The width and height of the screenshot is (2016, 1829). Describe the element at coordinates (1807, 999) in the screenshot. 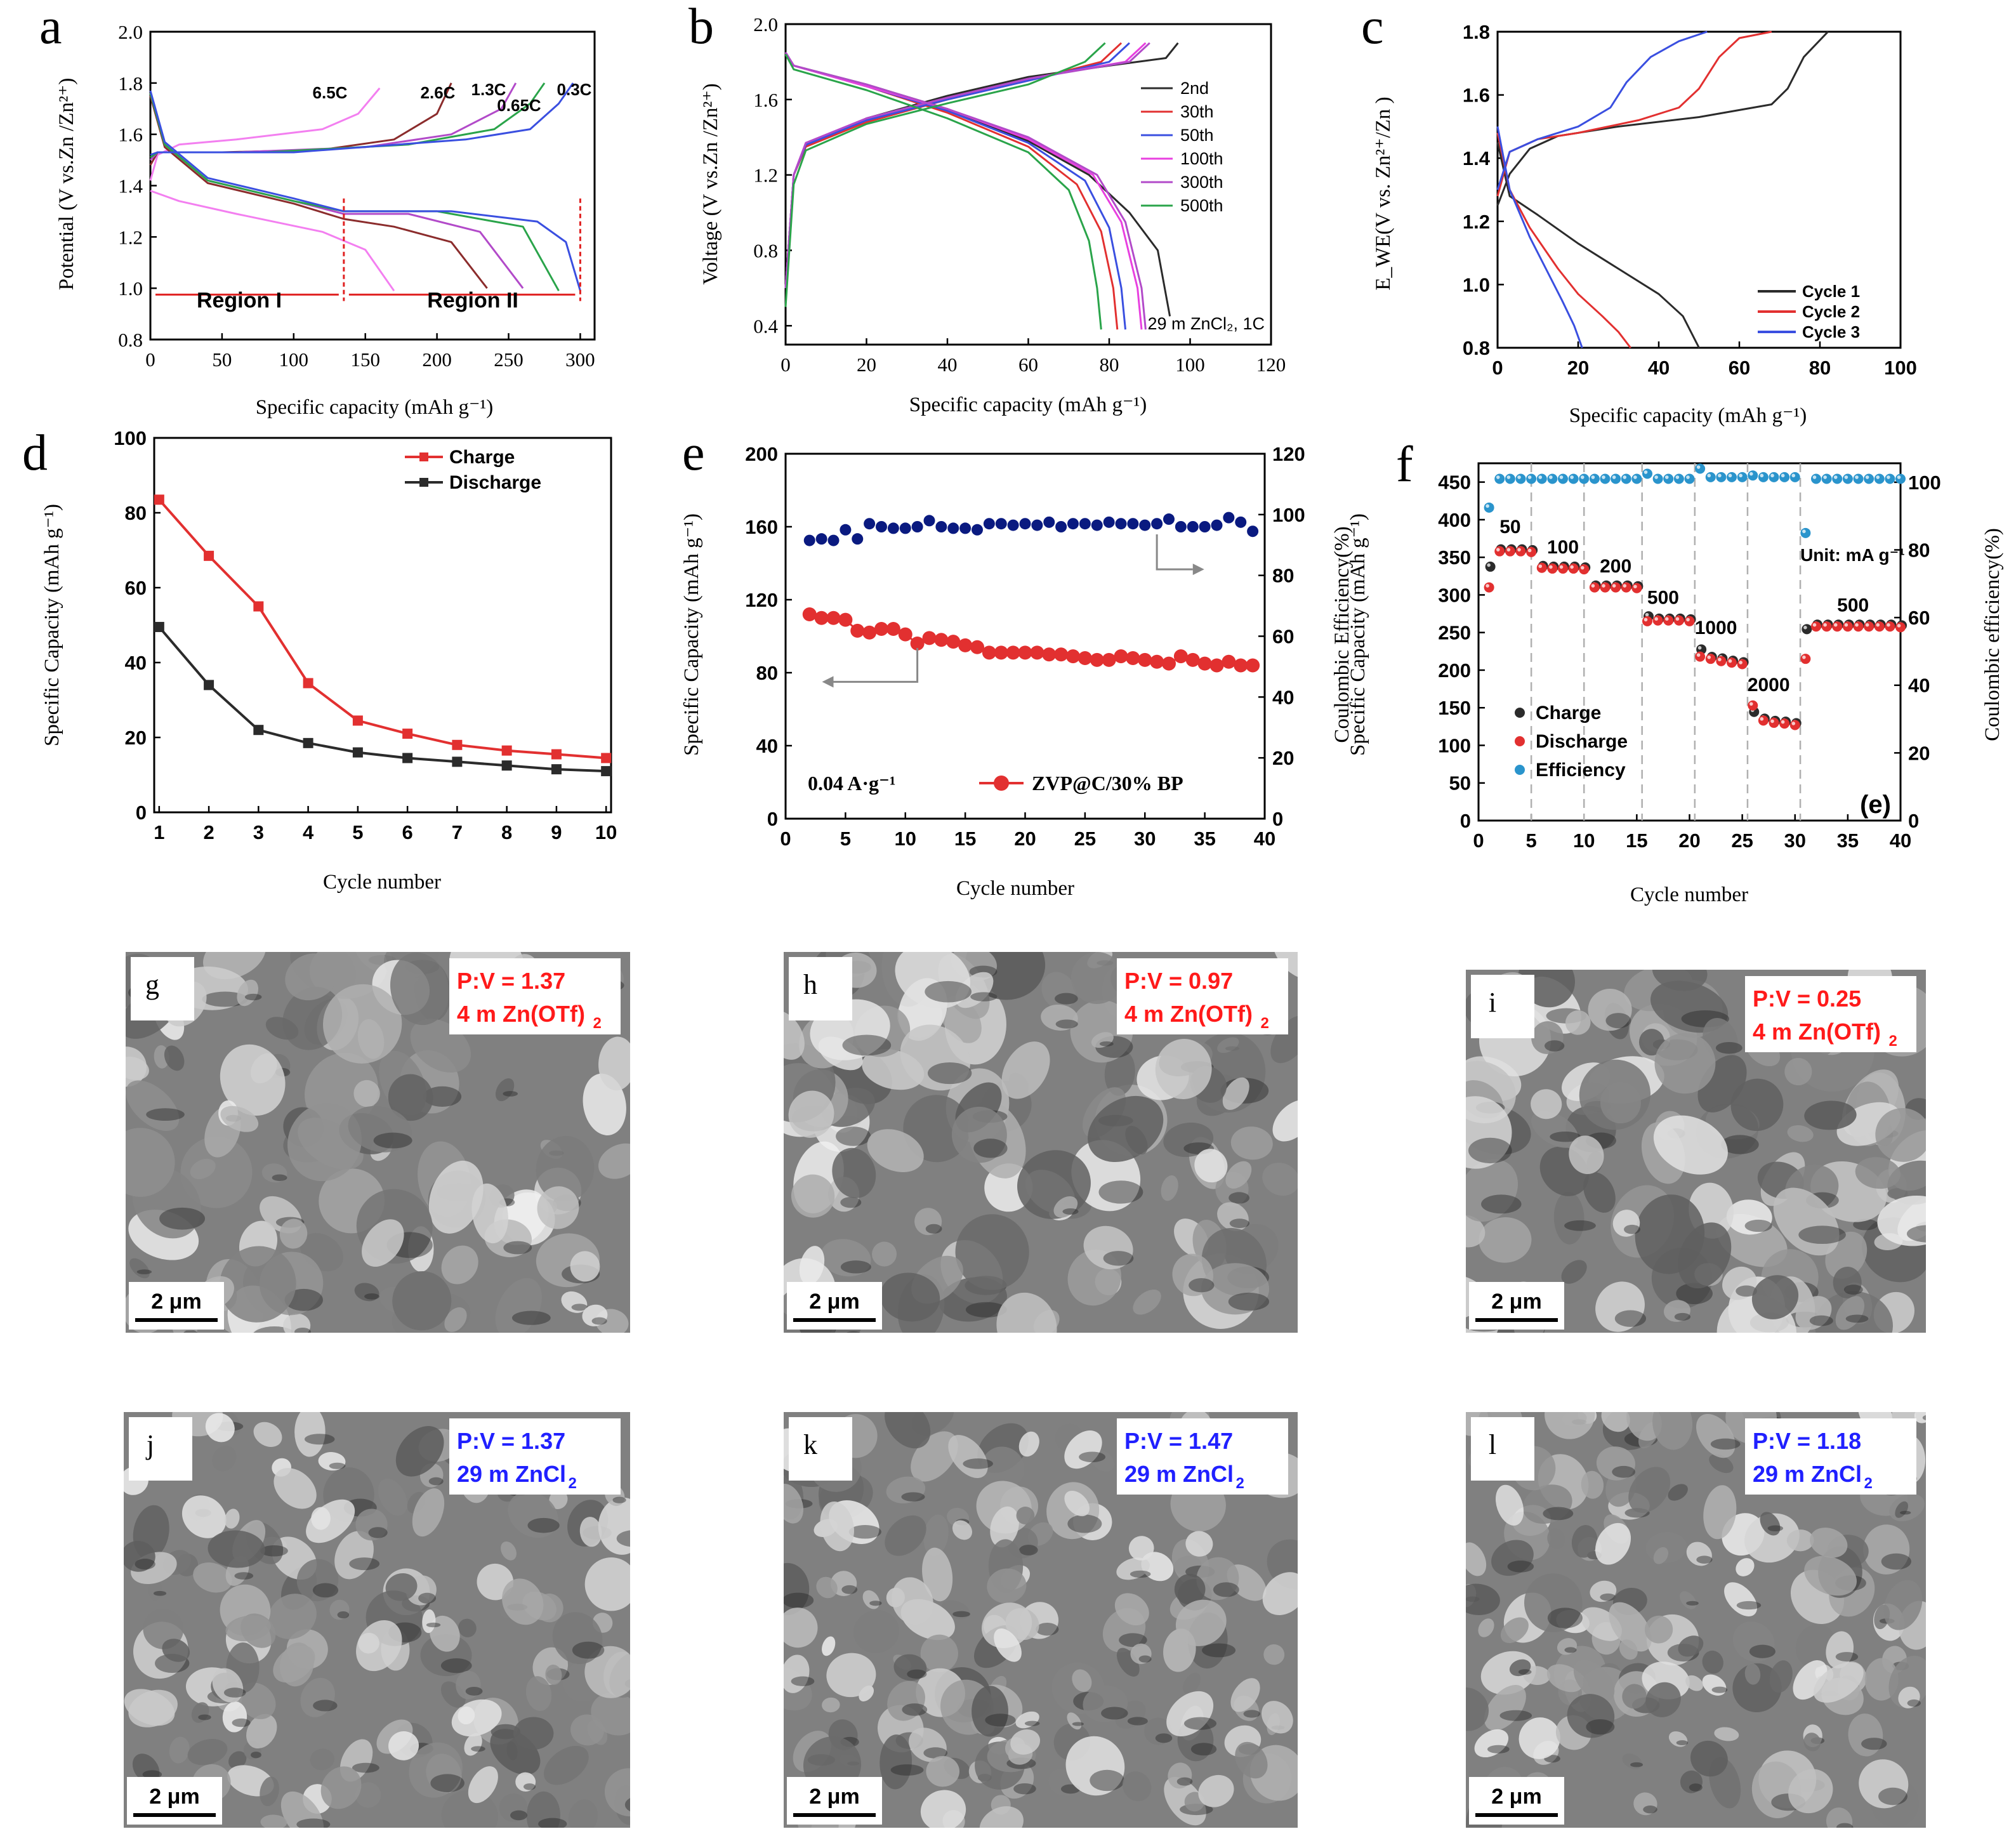

I see `sem-ratio-label: P:V = 0.25` at that location.